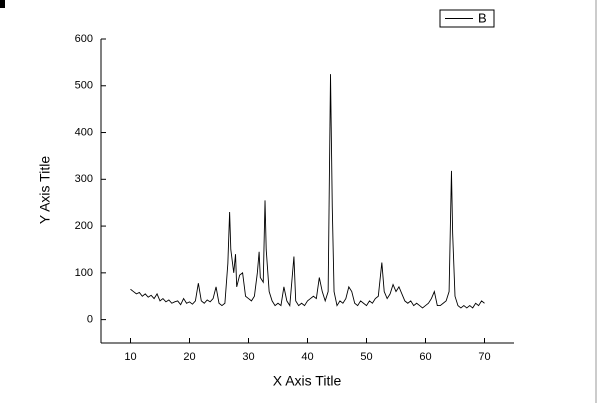  I want to click on y-tick-label: 300, so click(84, 179).